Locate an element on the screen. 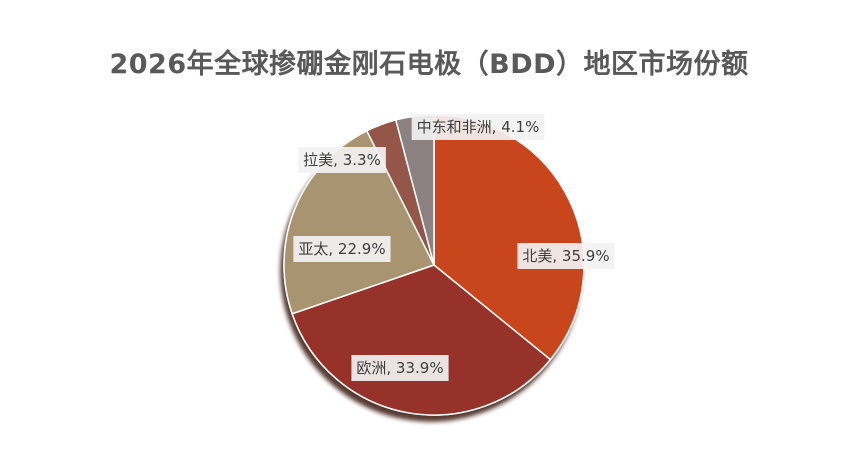  data-label-2: 亚太, 22.9% is located at coordinates (342, 249).